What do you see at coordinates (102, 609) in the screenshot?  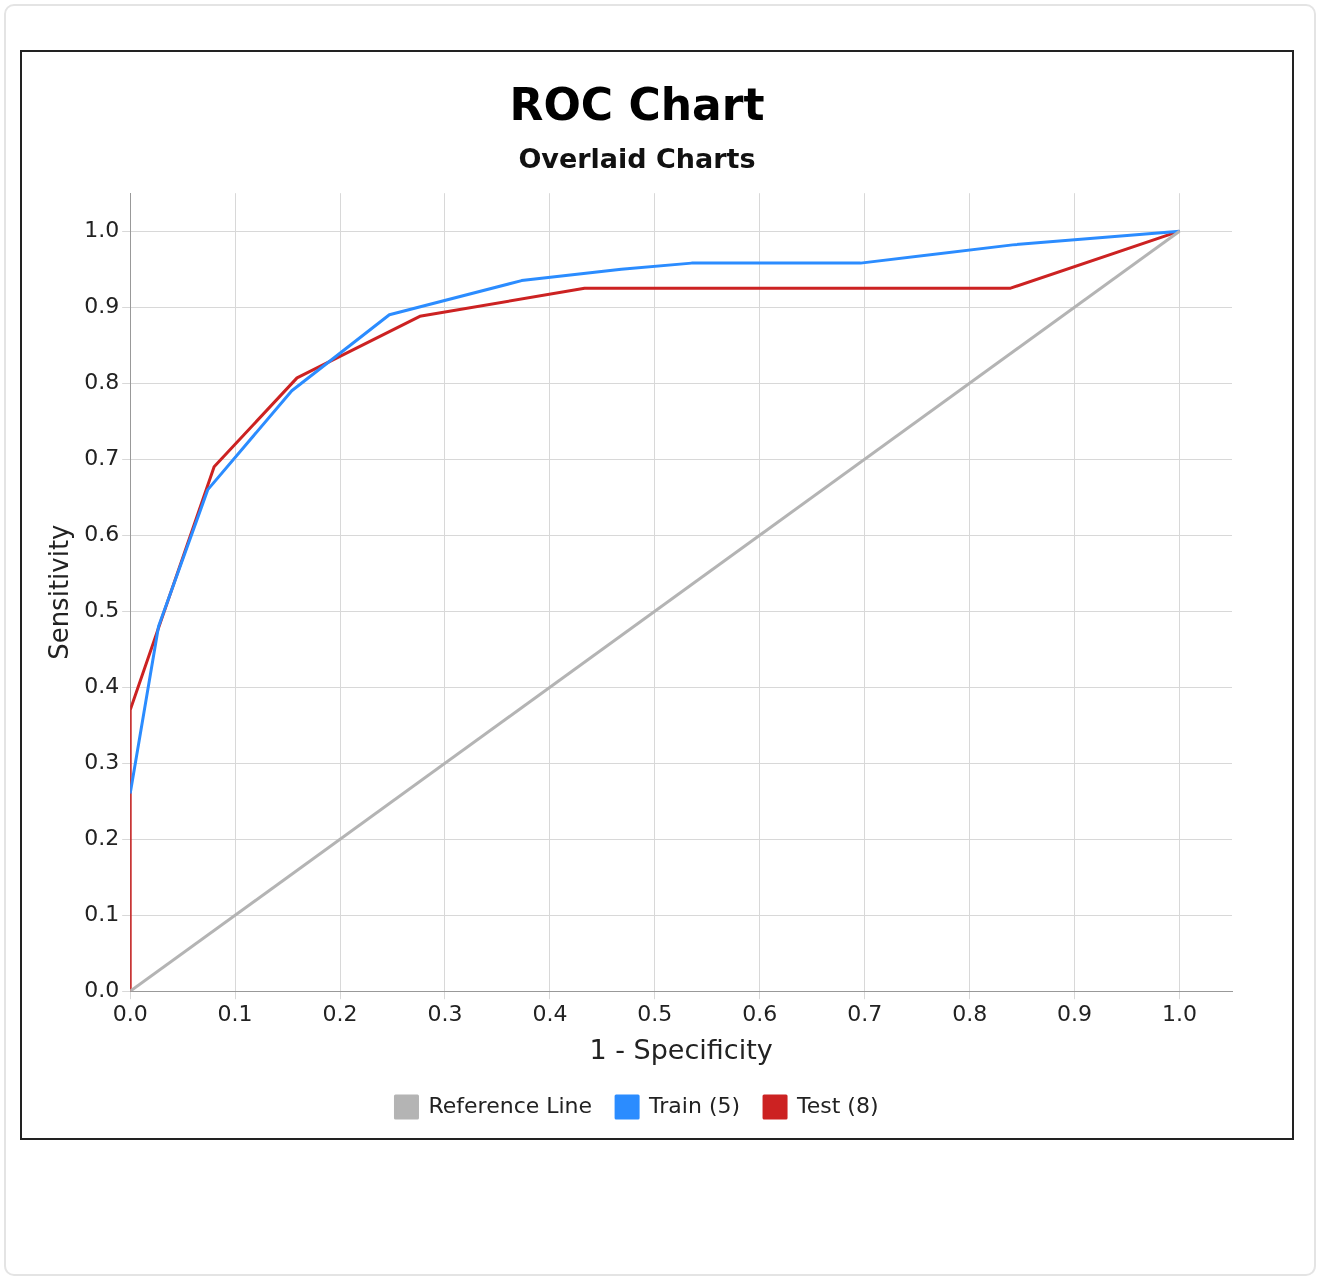 I see `y-tick-label: 0.5` at bounding box center [102, 609].